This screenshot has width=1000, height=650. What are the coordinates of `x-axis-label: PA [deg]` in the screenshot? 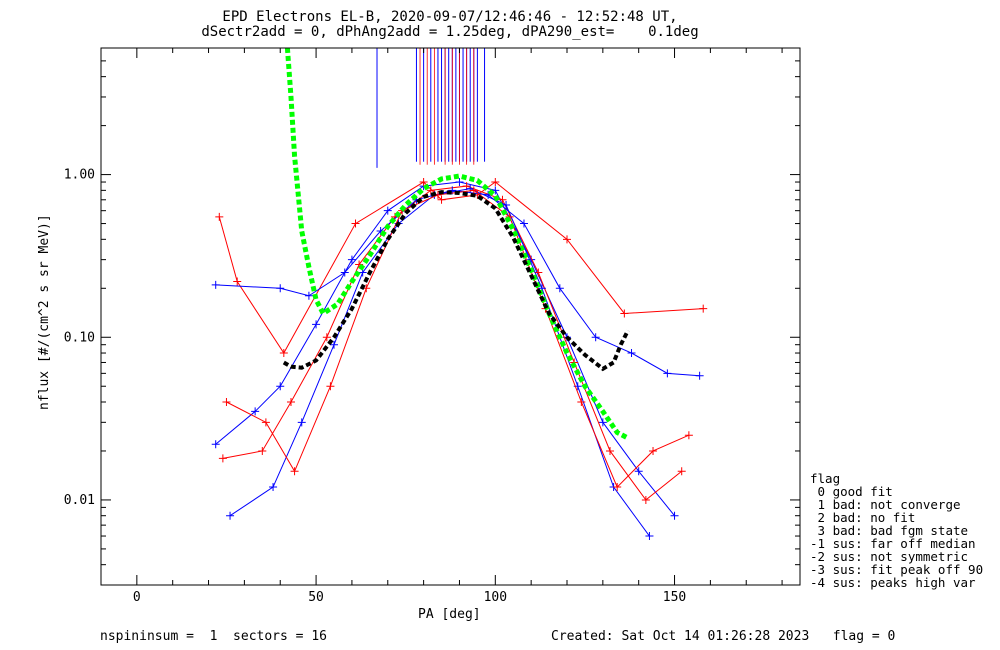 It's located at (449, 614).